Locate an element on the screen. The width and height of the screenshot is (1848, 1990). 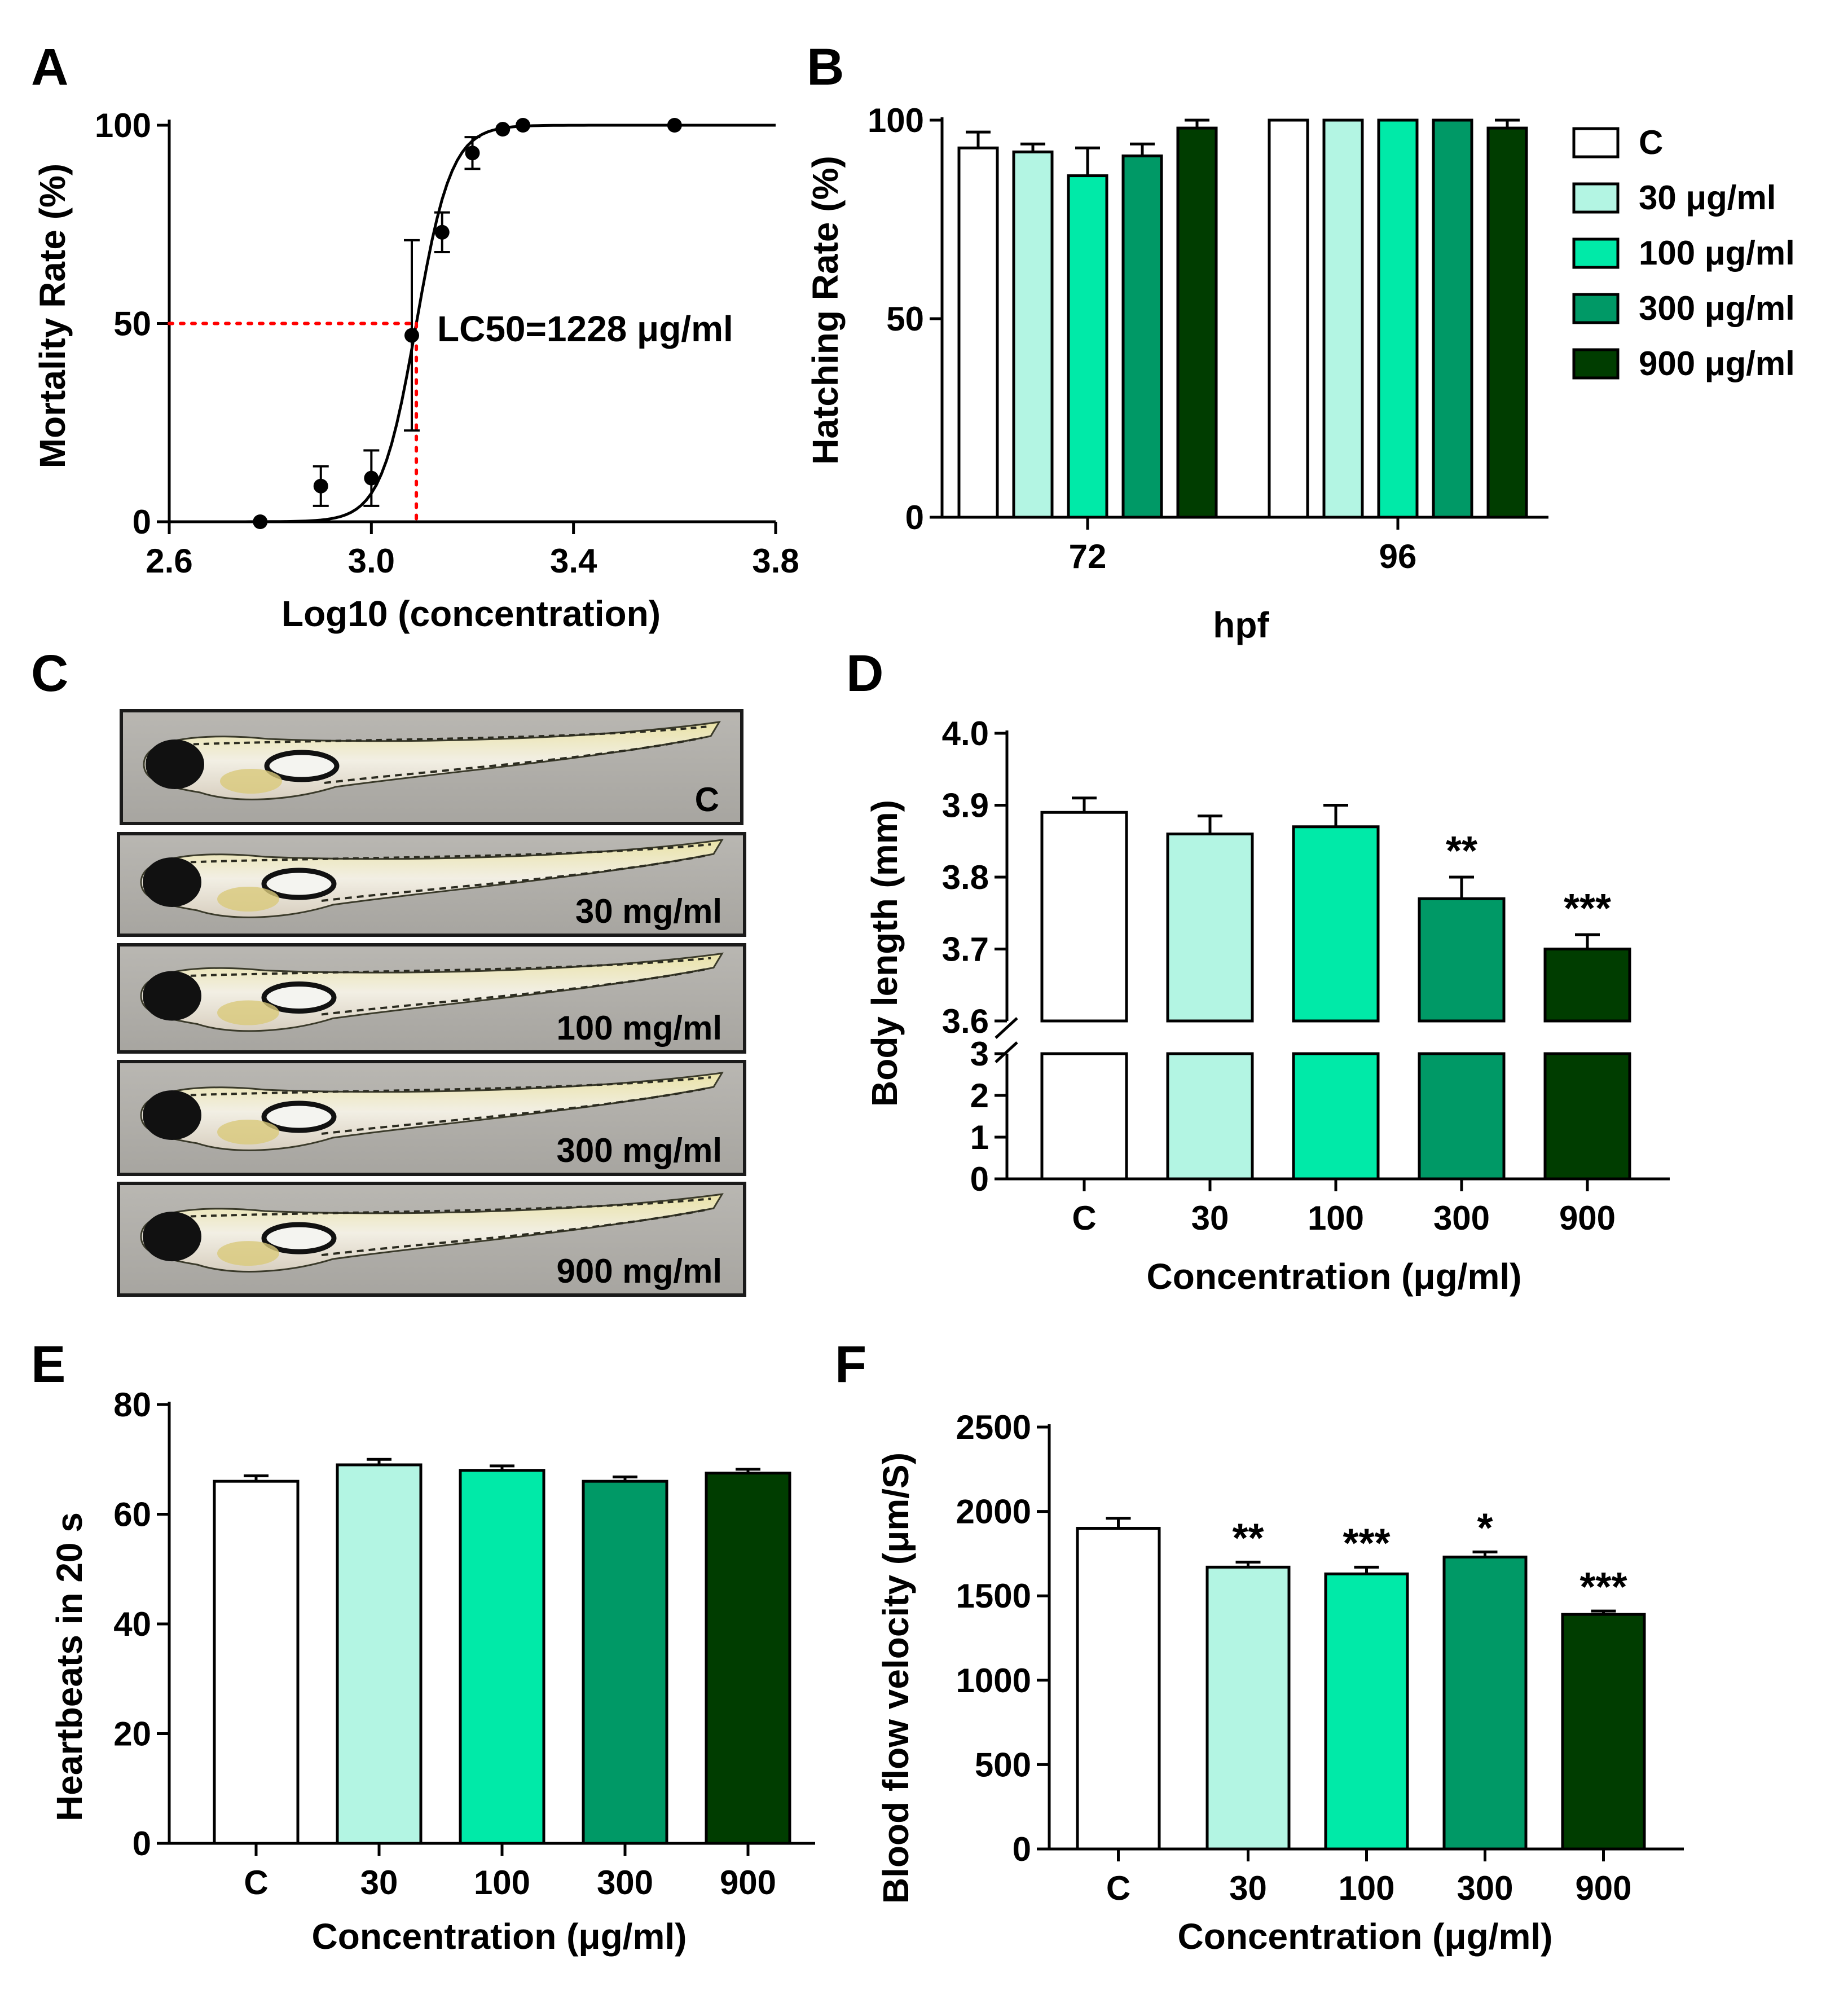
chart-d-ytick-label: 4.0 is located at coordinates (965, 733).